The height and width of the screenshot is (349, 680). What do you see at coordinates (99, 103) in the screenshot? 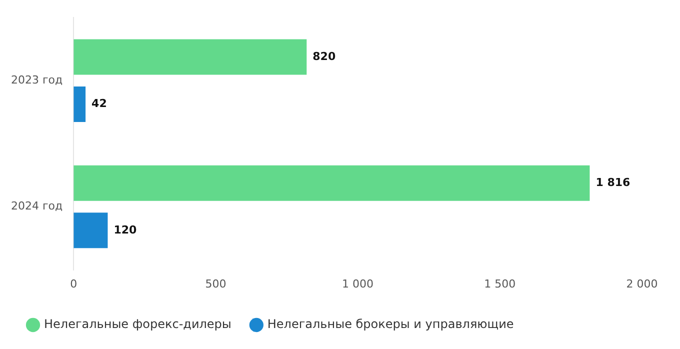
I see `data-label: 42` at bounding box center [99, 103].